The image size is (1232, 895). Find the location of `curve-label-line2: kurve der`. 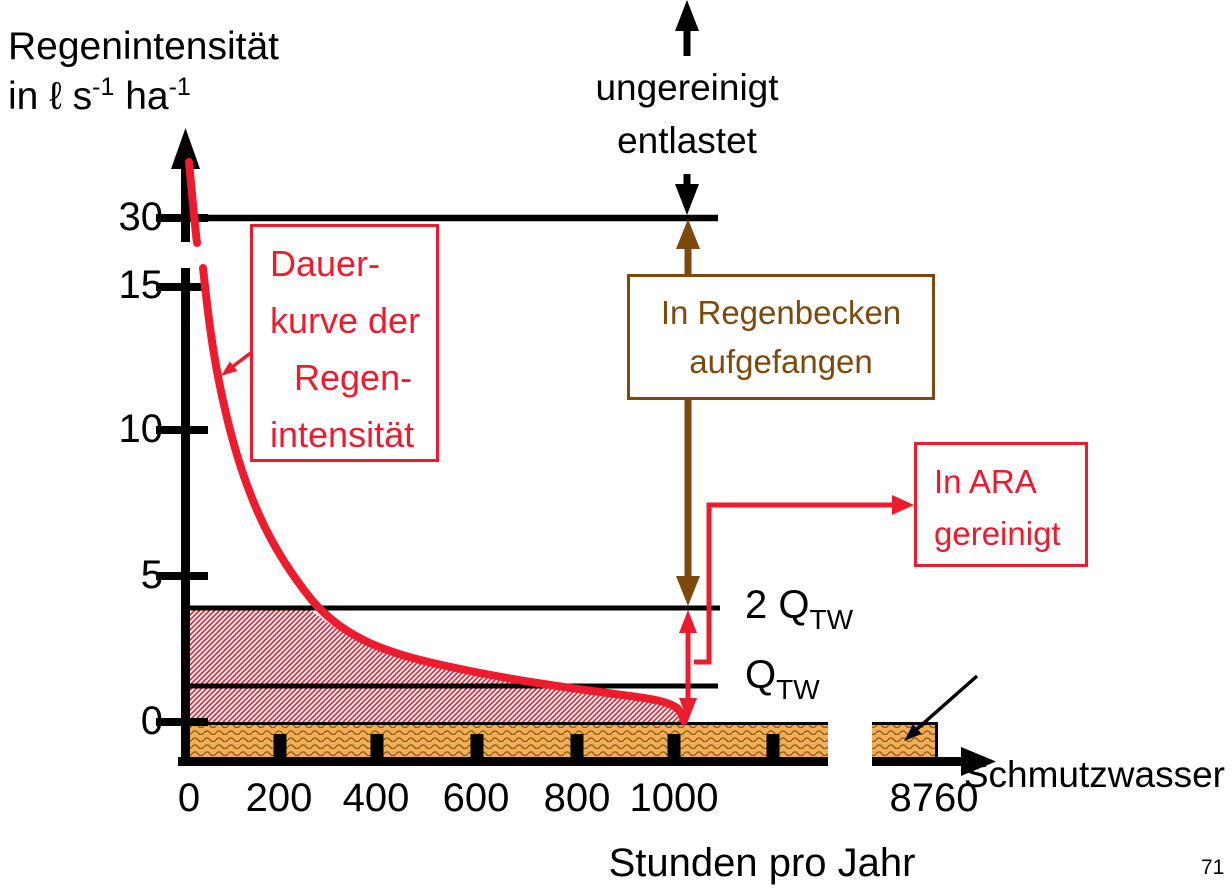

curve-label-line2: kurve der is located at coordinates (345, 320).